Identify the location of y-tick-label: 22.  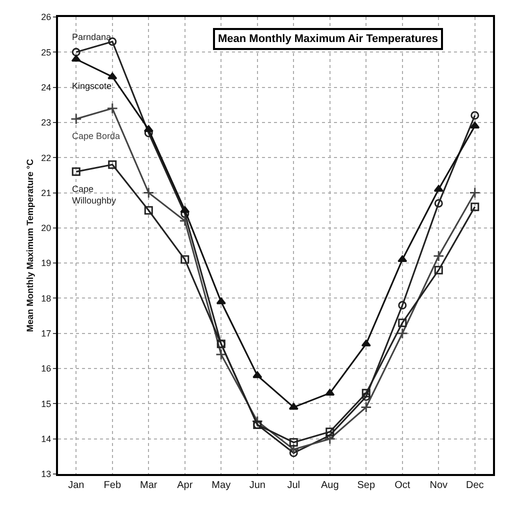
(46, 157).